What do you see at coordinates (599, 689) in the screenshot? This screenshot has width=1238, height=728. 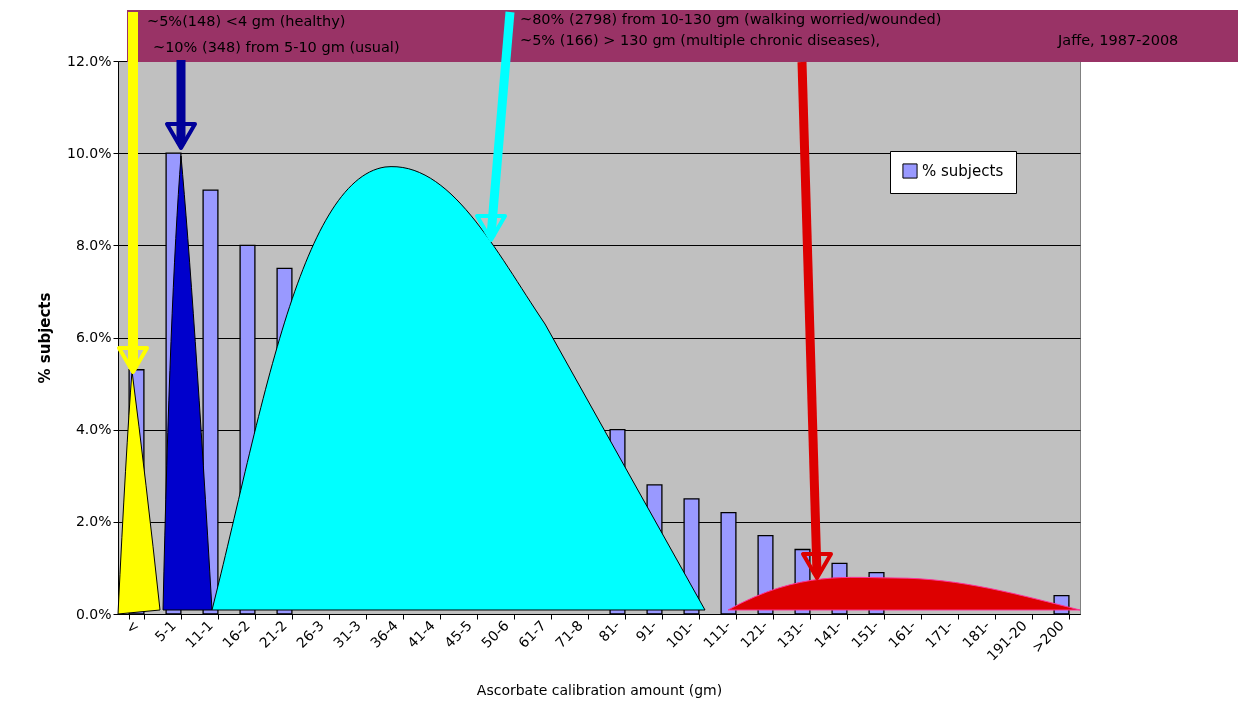 I see `x-axis-title: Ascorbate calibration amount (gm)` at bounding box center [599, 689].